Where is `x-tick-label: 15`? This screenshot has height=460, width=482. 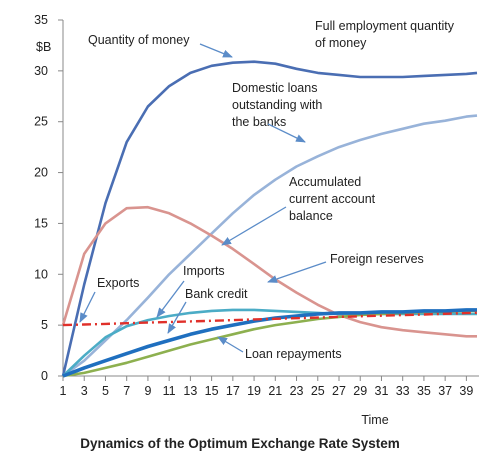
x-tick-label: 15 is located at coordinates (212, 391).